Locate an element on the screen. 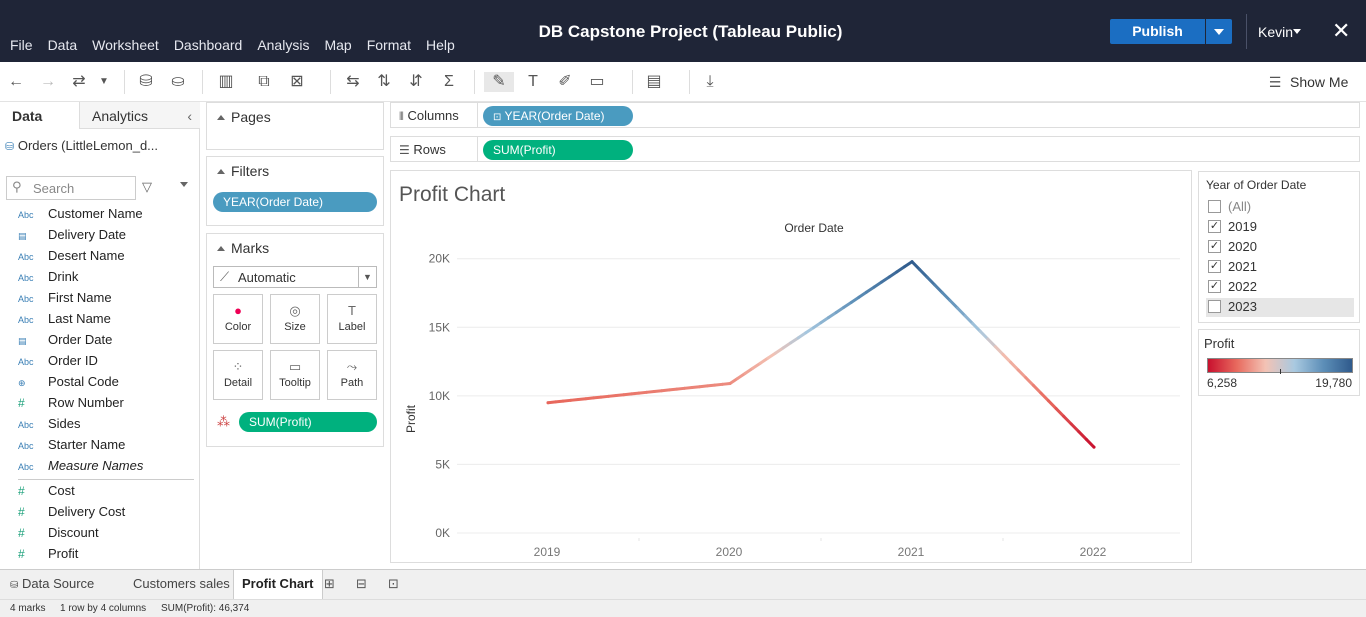 The image size is (1366, 617). label-marks-icon: T is located at coordinates (533, 81).